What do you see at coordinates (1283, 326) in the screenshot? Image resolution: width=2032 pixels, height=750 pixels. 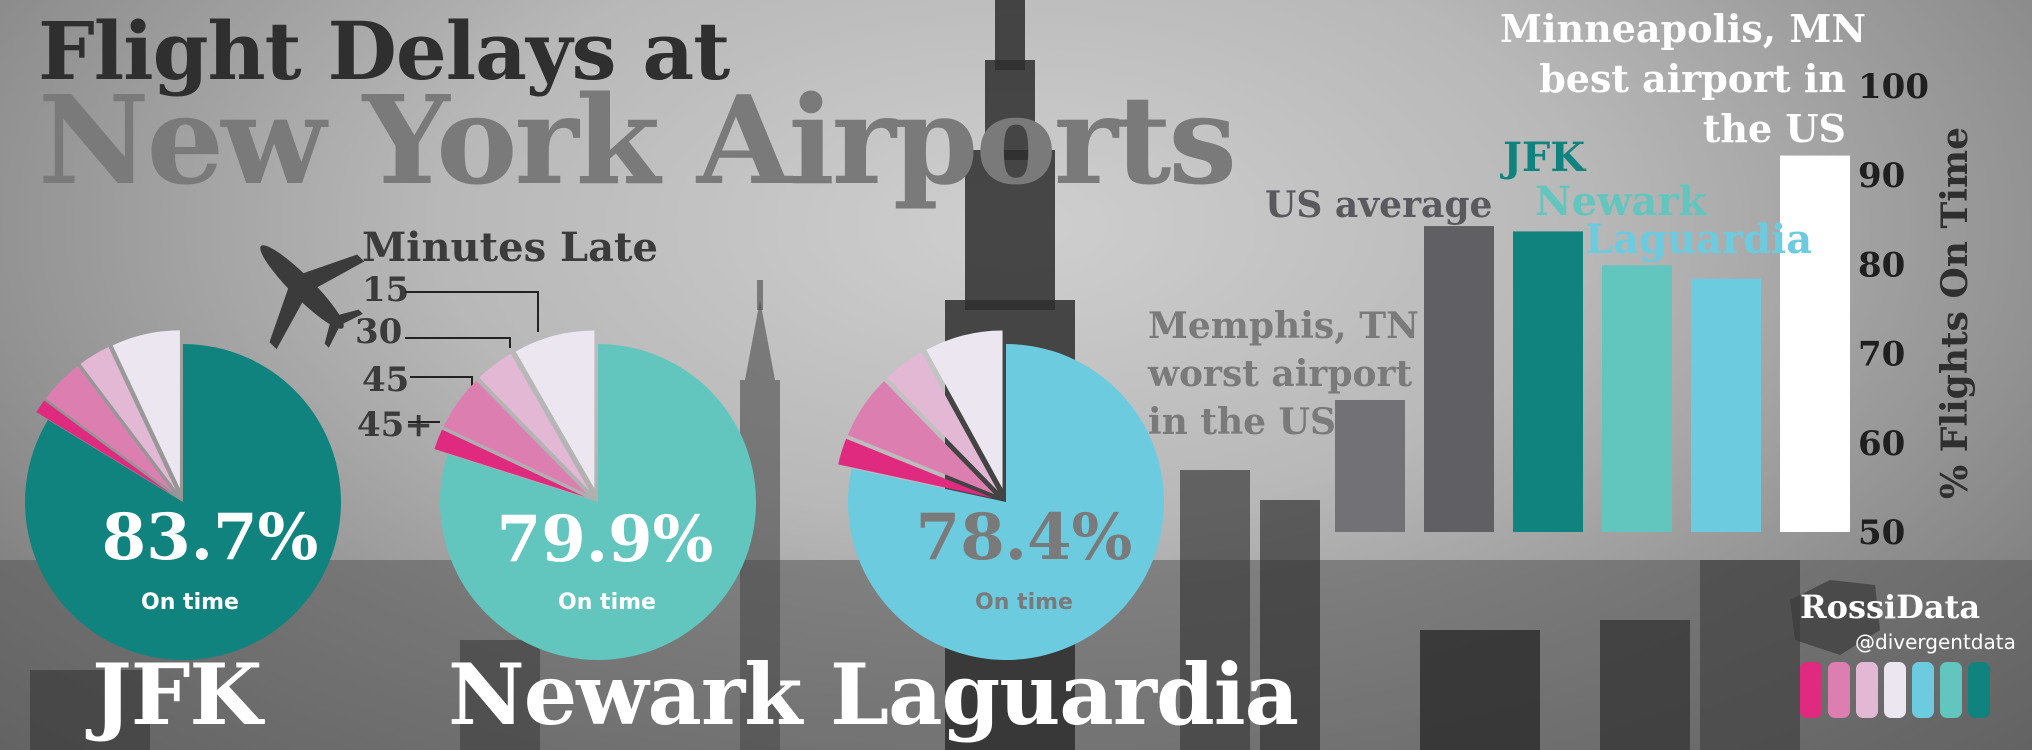 I see `bar-label-memphis-line-1: Memphis, TN` at bounding box center [1283, 326].